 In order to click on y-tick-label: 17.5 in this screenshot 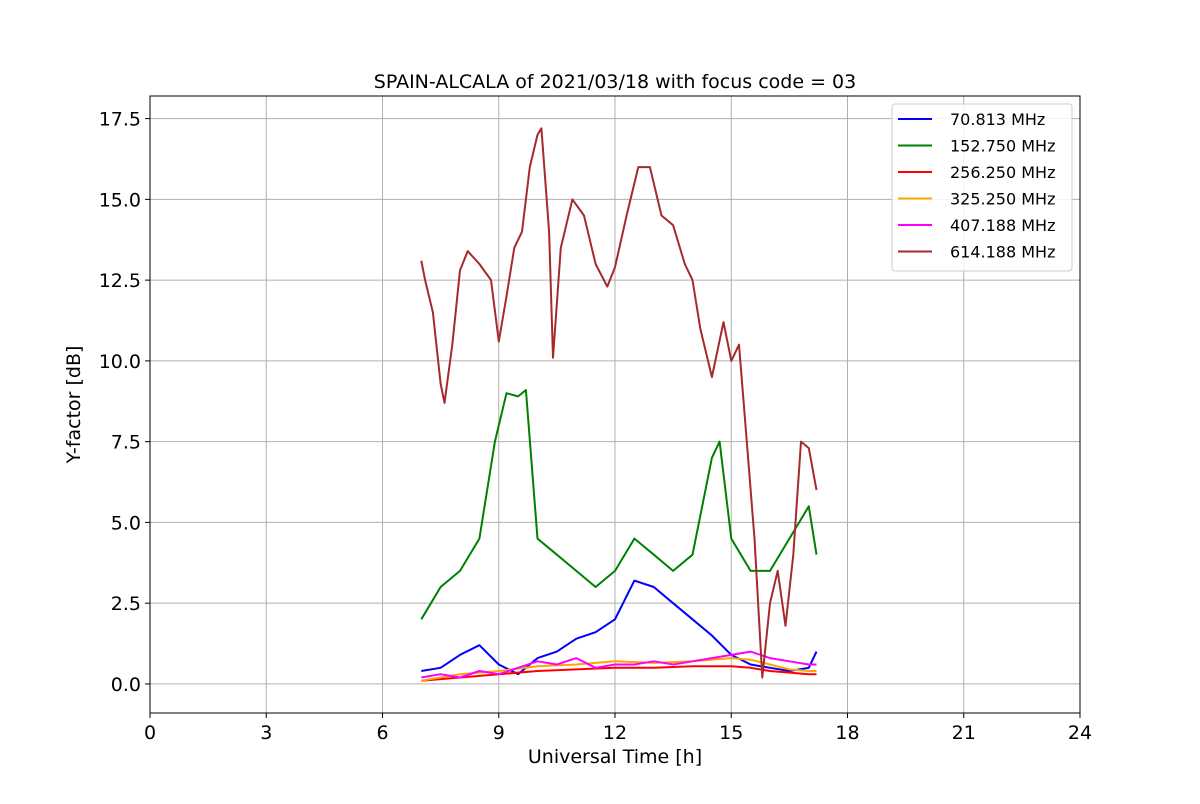, I will do `click(120, 120)`.